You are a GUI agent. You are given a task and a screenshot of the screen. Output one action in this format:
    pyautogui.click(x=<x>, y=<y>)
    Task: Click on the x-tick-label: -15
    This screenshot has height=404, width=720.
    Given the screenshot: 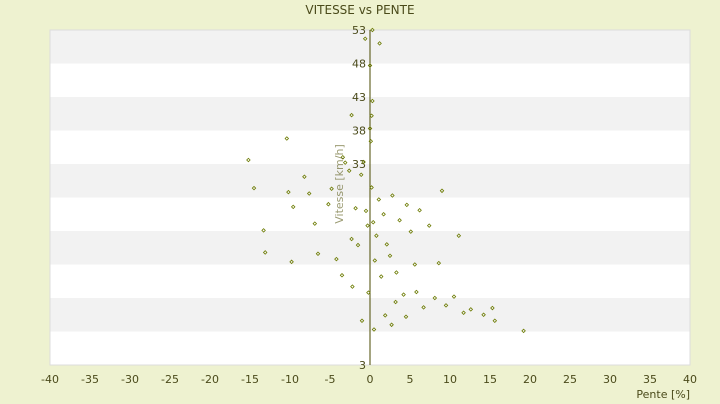 What is the action you would take?
    pyautogui.click(x=250, y=379)
    